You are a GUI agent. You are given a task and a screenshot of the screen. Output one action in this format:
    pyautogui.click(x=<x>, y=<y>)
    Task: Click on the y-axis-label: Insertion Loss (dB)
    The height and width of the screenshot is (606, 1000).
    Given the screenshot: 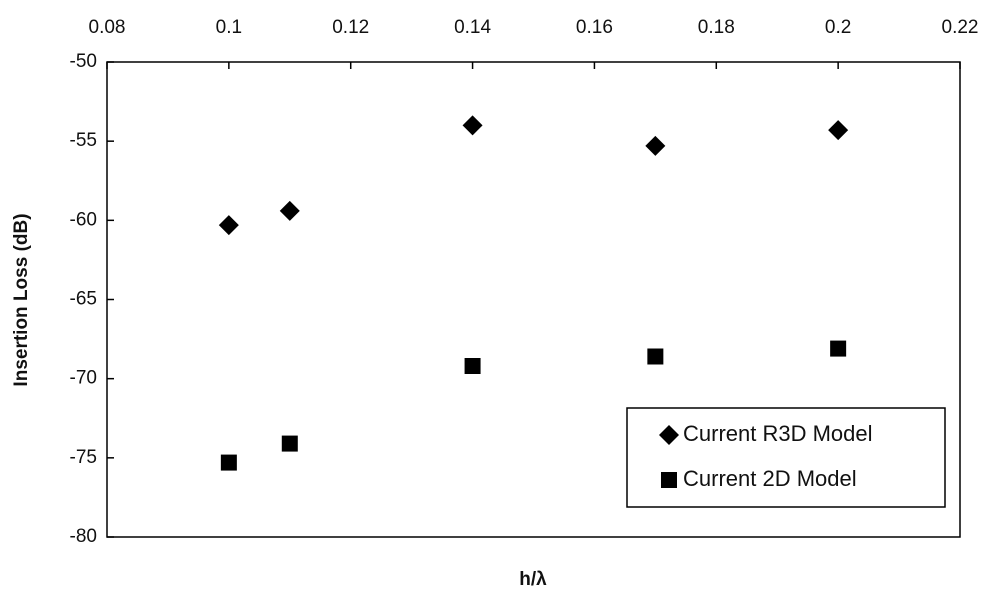 What is the action you would take?
    pyautogui.click(x=21, y=299)
    